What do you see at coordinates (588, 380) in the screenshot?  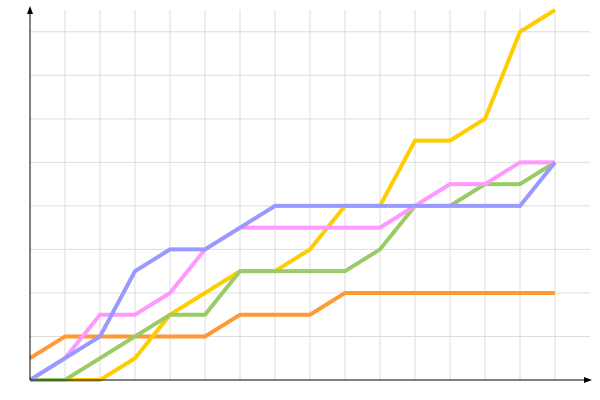 I see `x-axis-arrow-icon` at bounding box center [588, 380].